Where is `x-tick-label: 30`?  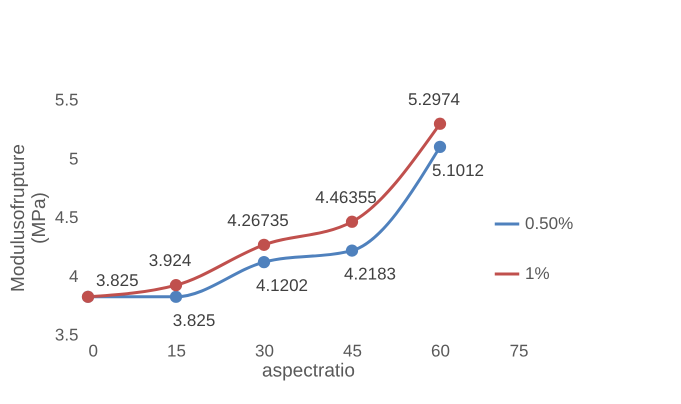
x-tick-label: 30 is located at coordinates (264, 351).